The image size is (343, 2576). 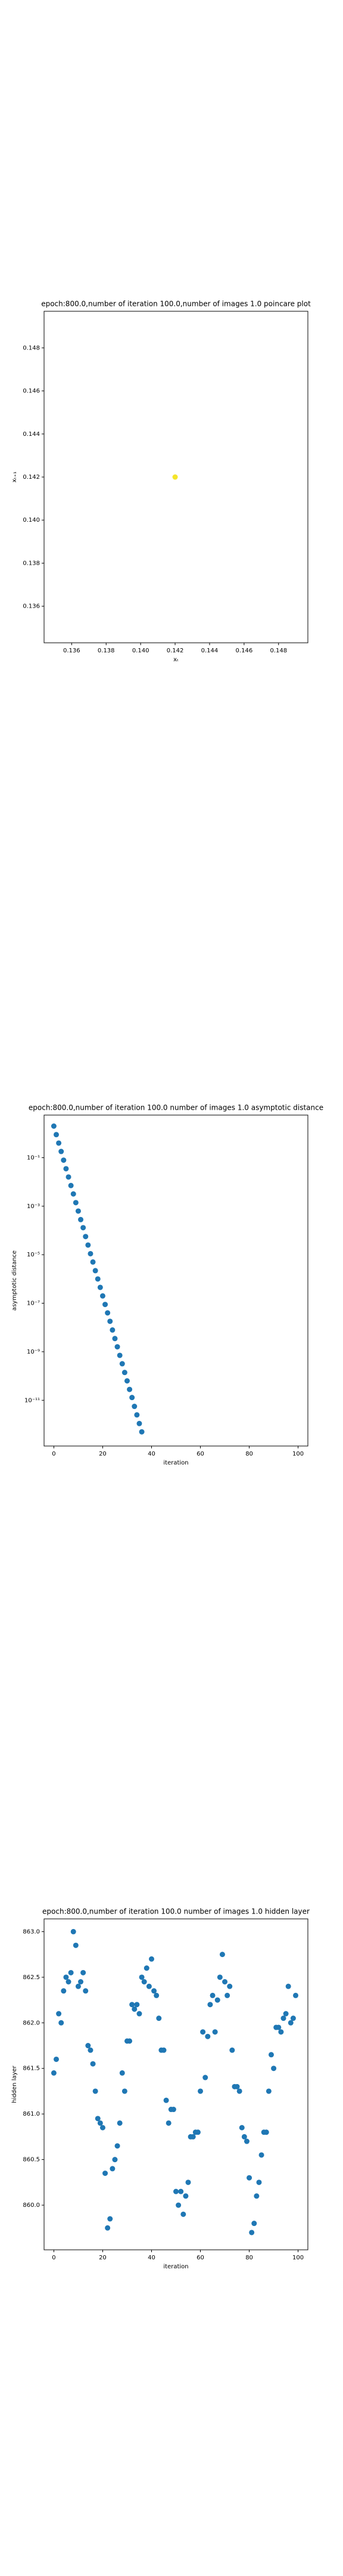 What do you see at coordinates (32, 1932) in the screenshot?
I see `y-tick-label: 863.0` at bounding box center [32, 1932].